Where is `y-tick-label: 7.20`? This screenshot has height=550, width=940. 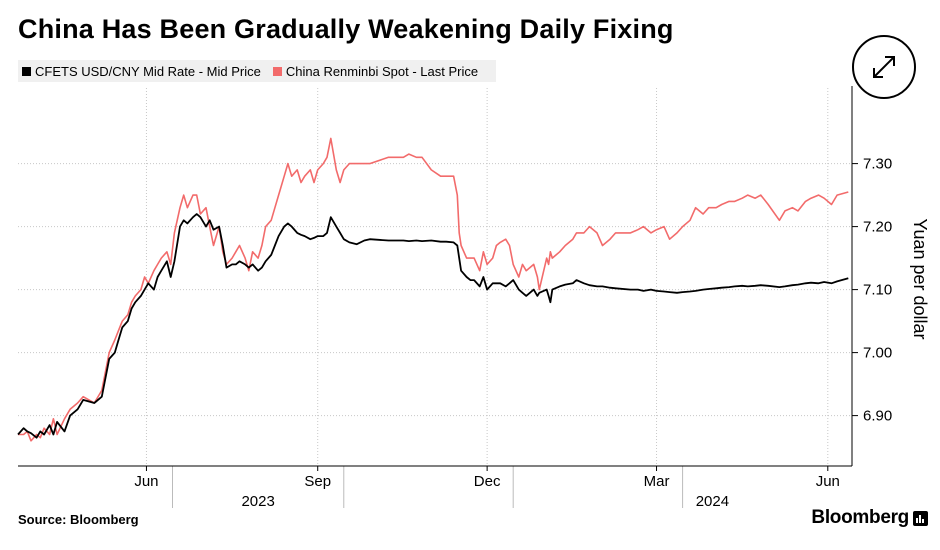
y-tick-label: 7.20 is located at coordinates (877, 227).